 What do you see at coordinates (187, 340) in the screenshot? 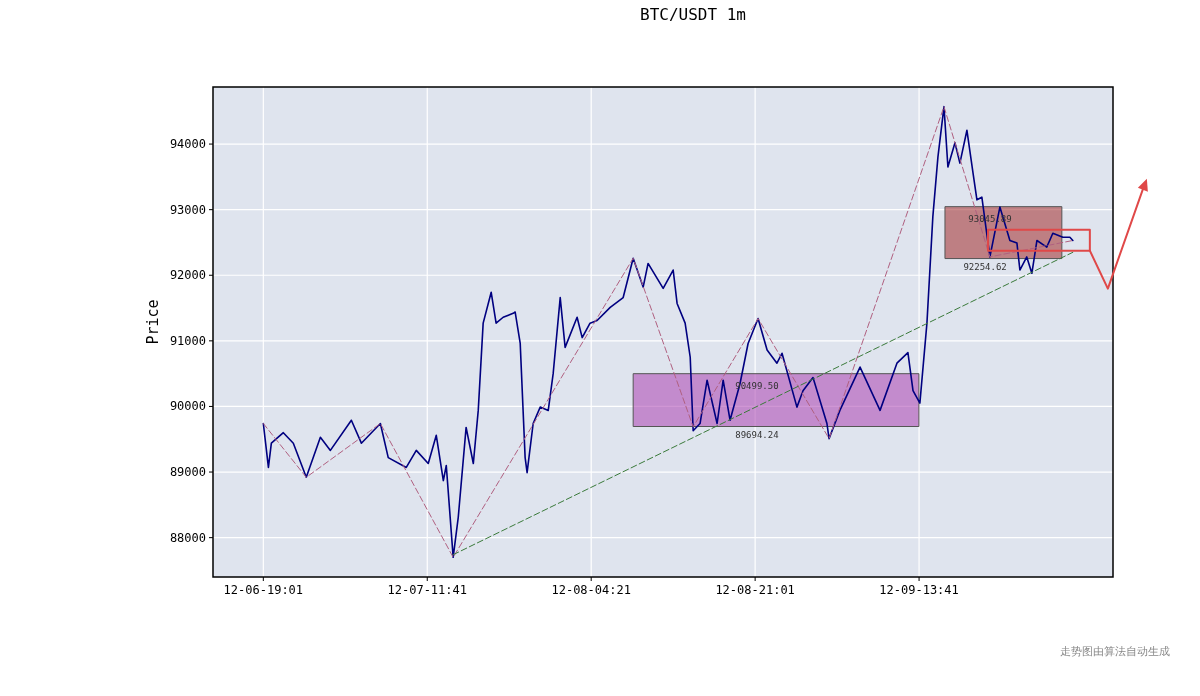
I see `y-tick-label: 91000` at bounding box center [187, 340].